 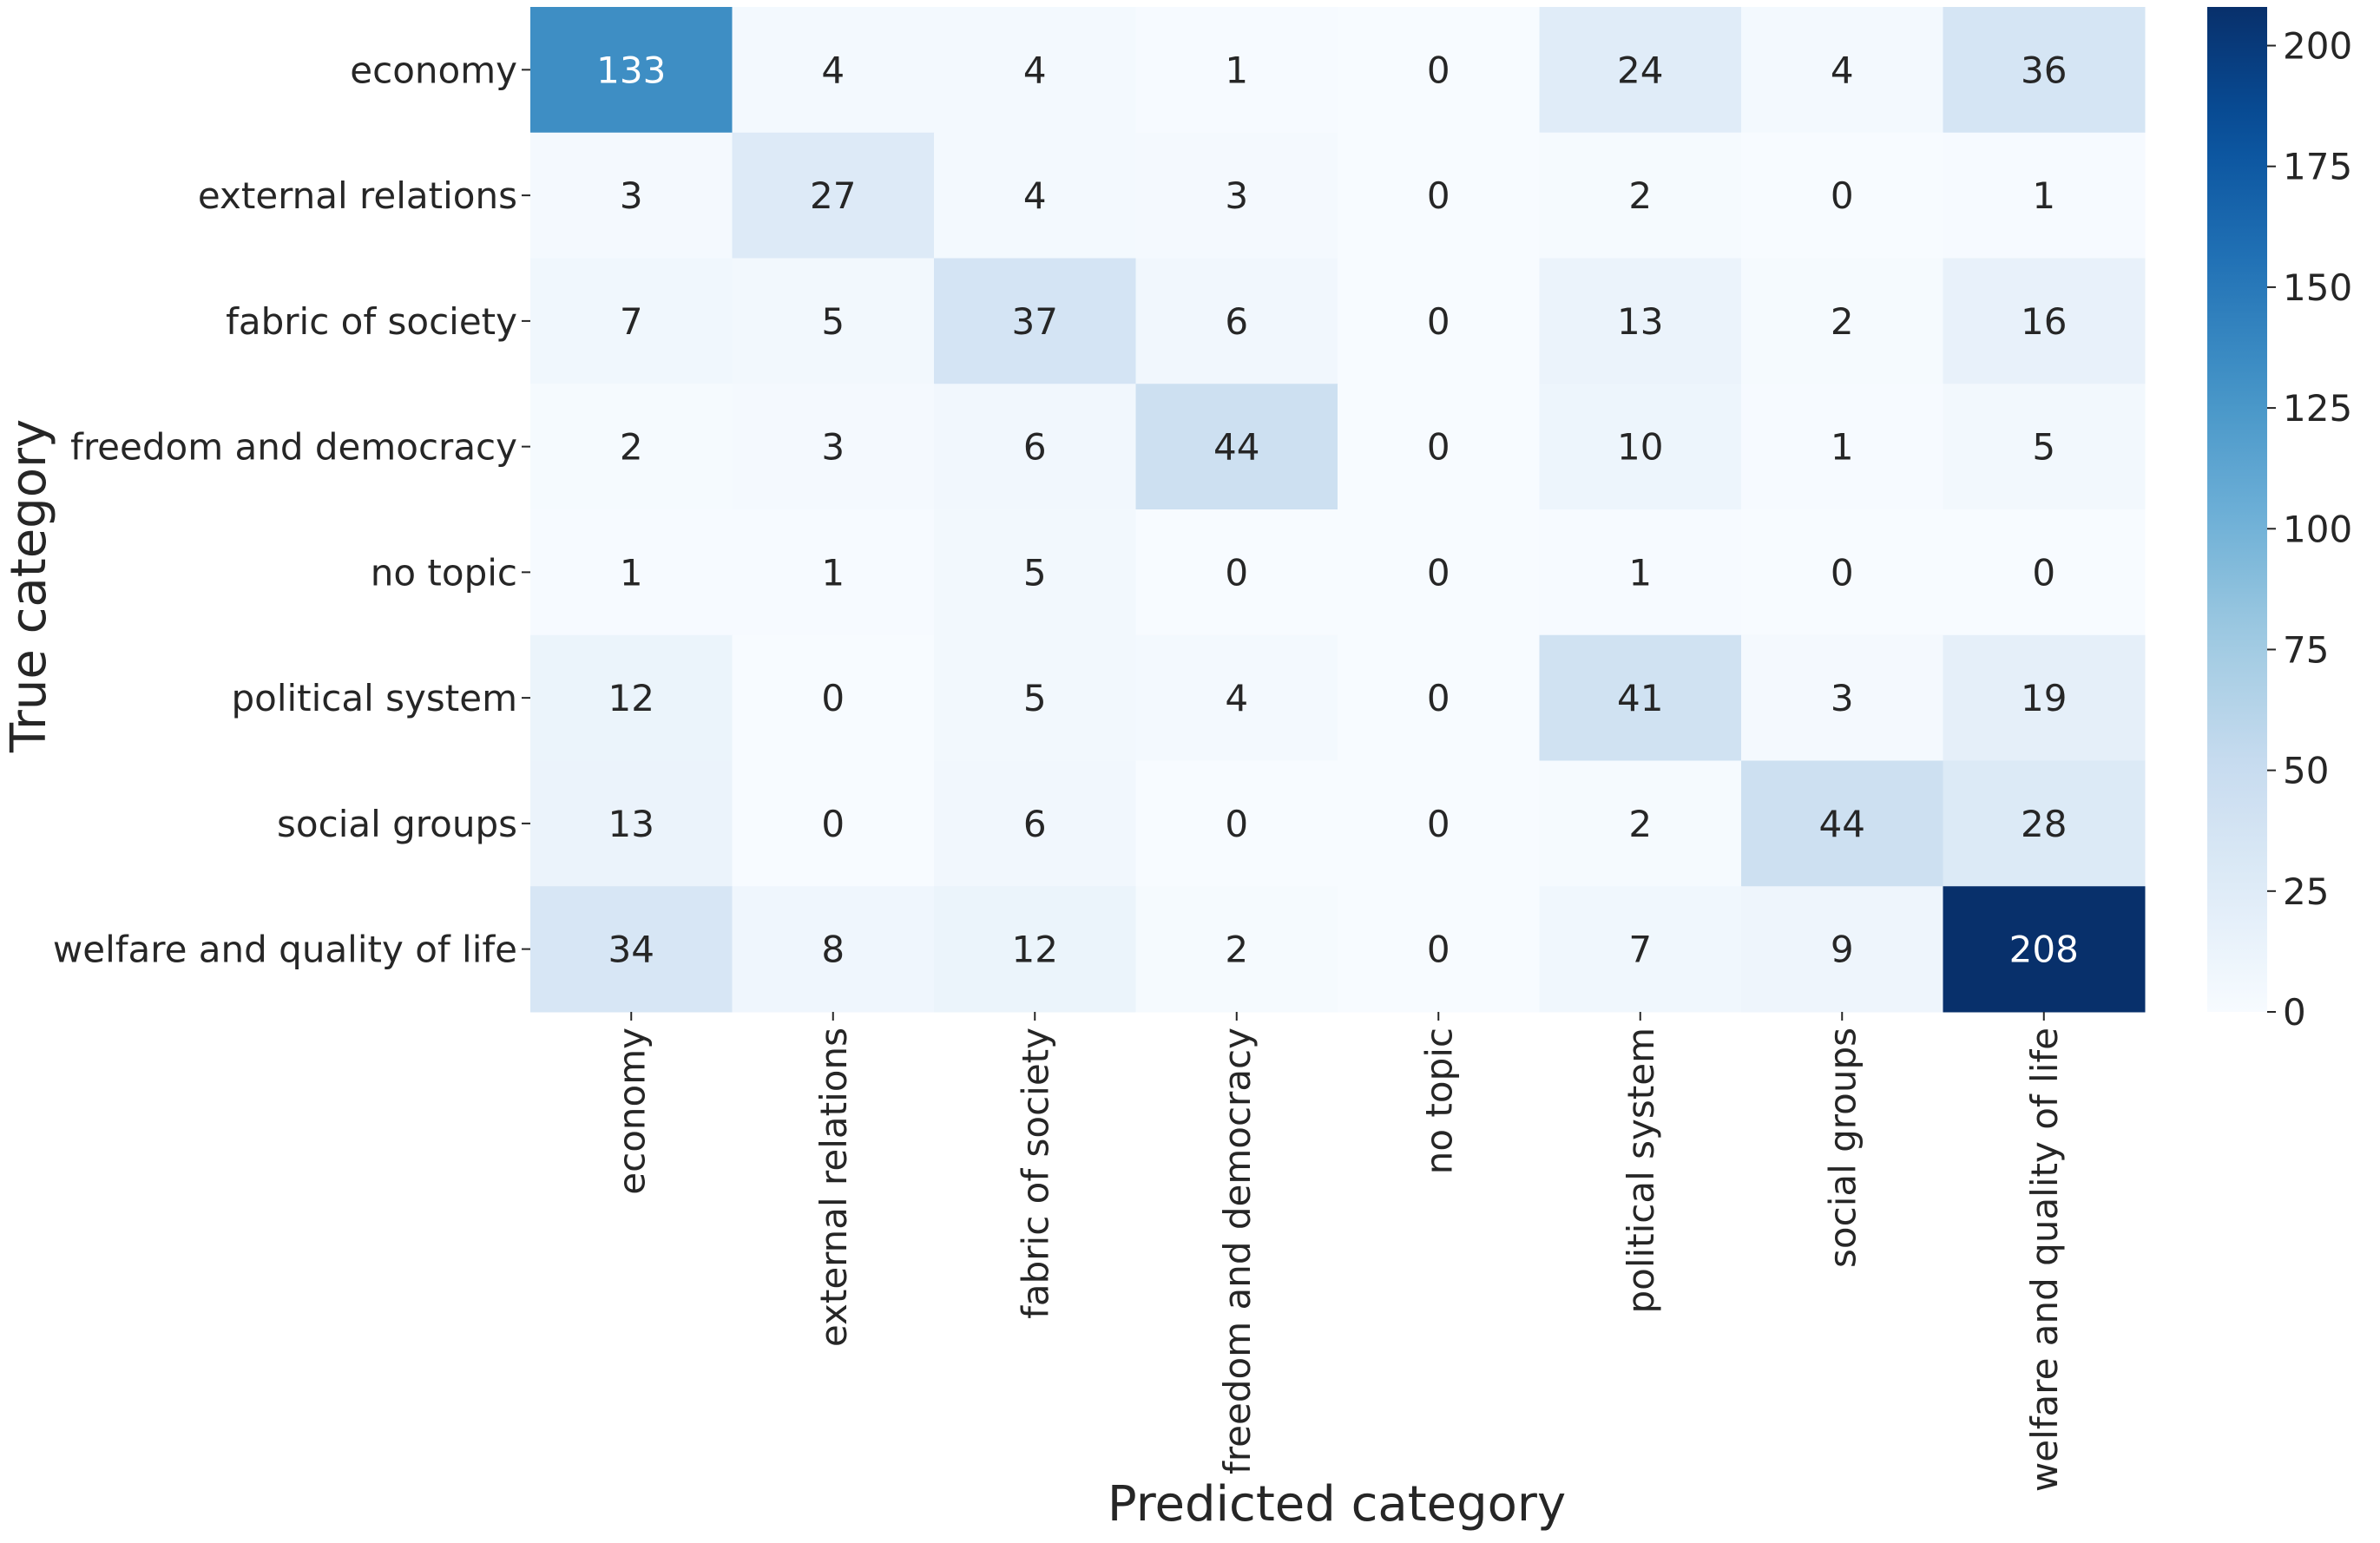 I want to click on cell-value: 16, so click(x=2044, y=321).